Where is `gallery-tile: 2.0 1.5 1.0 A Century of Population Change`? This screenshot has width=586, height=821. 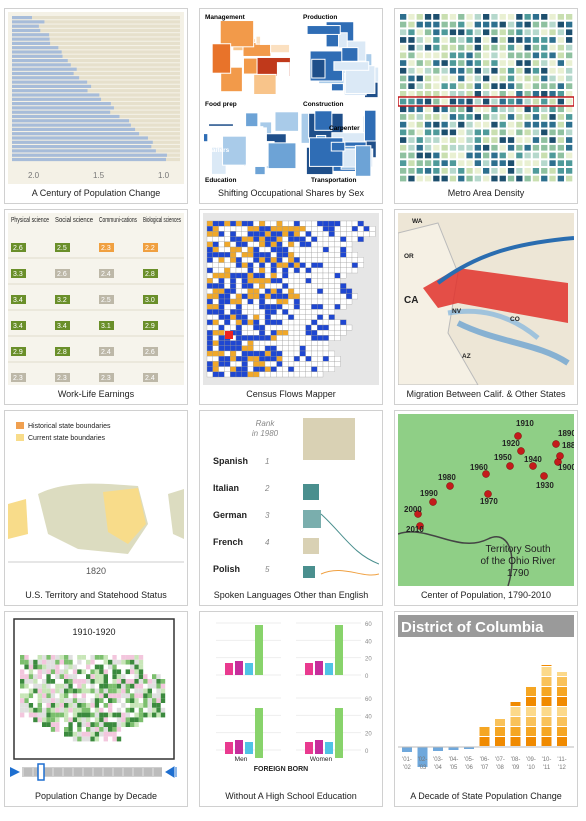
gallery-tile: 2.0 1.5 1.0 A Century of Population Change is located at coordinates (96, 106).